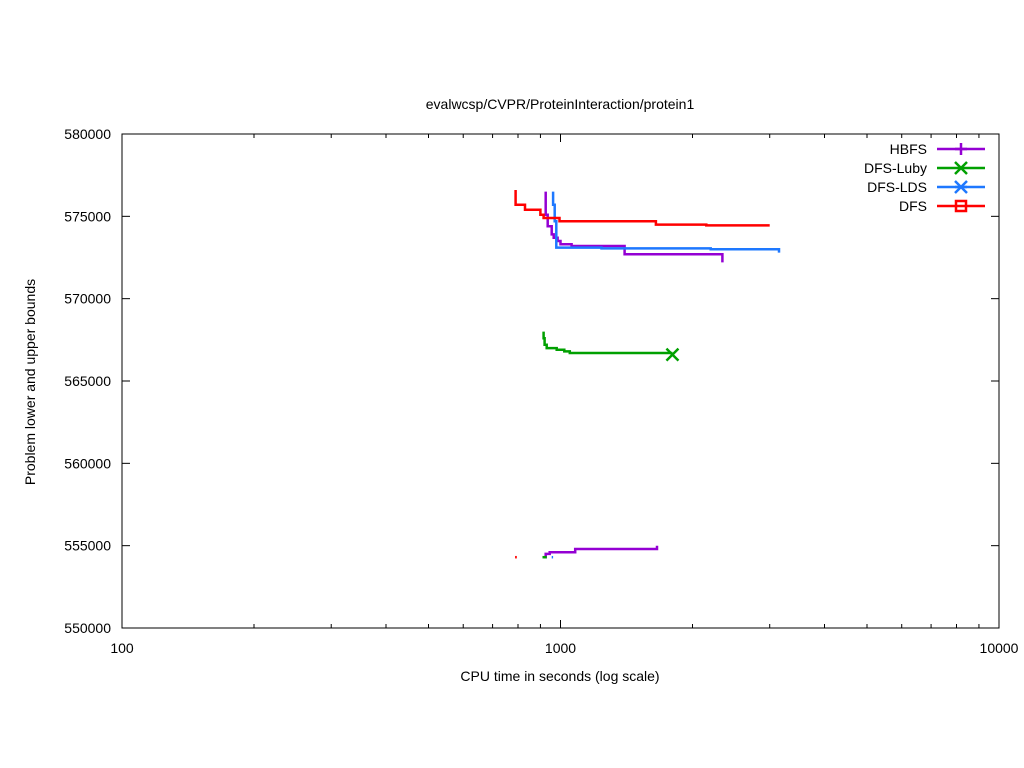  I want to click on x-tick-label: 1000, so click(560, 648).